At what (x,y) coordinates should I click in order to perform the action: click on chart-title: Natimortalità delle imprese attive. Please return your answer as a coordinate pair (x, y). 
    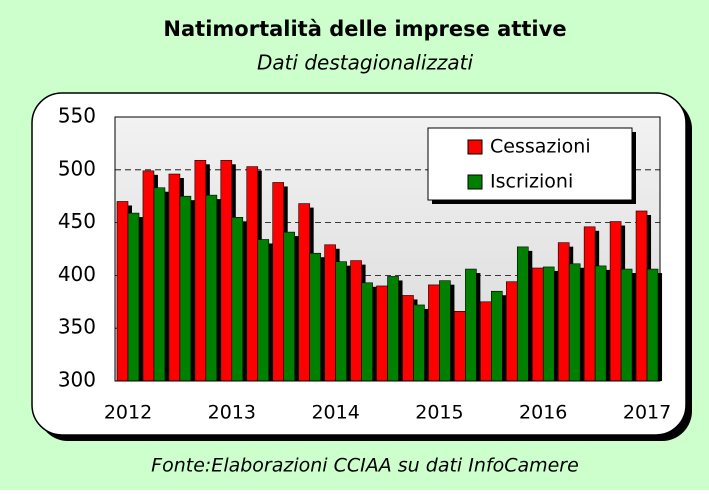
    Looking at the image, I should click on (364, 29).